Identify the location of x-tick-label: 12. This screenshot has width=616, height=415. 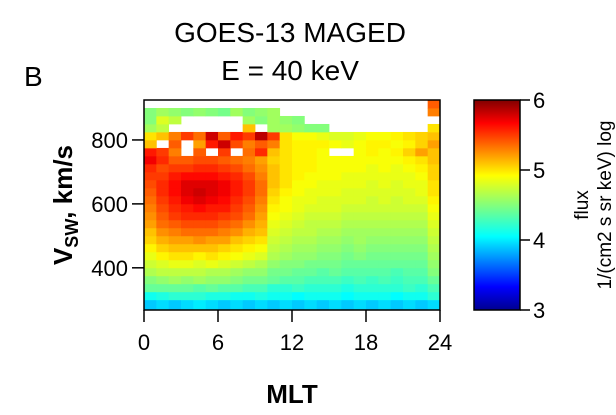
(292, 342).